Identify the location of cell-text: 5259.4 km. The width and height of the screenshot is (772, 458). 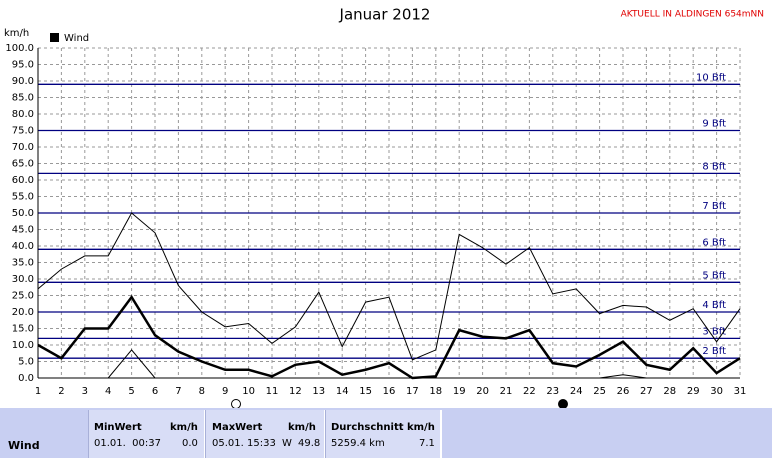
(358, 443).